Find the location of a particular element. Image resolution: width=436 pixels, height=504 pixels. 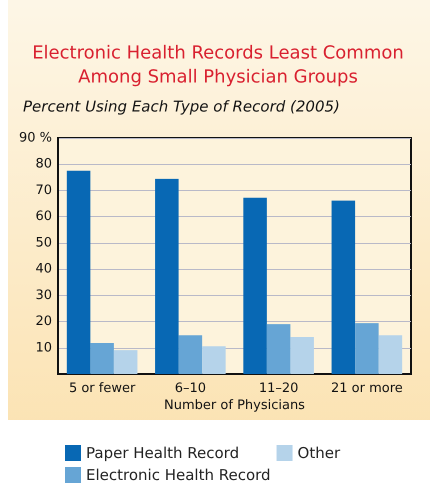

x-tick-label: 6–10 is located at coordinates (190, 388).